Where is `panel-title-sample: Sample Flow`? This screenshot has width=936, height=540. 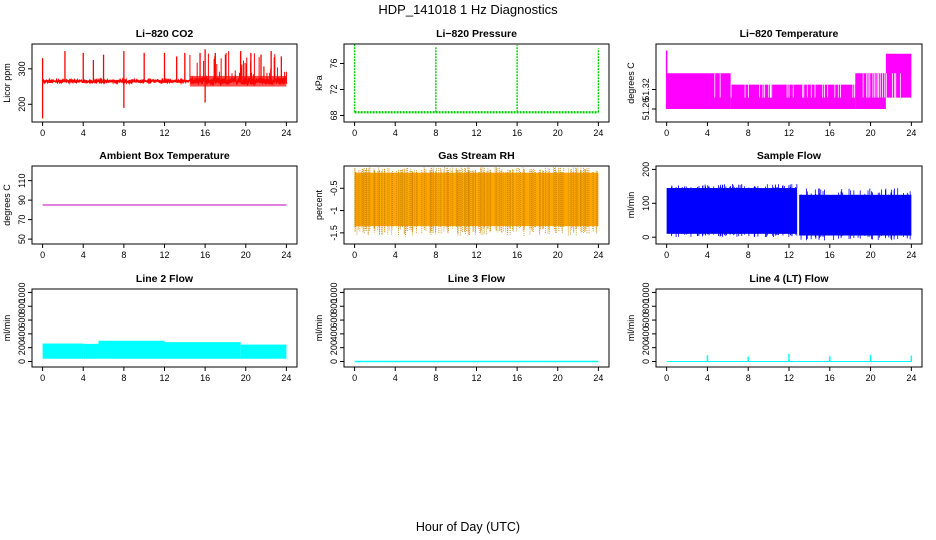 panel-title-sample: Sample Flow is located at coordinates (789, 156).